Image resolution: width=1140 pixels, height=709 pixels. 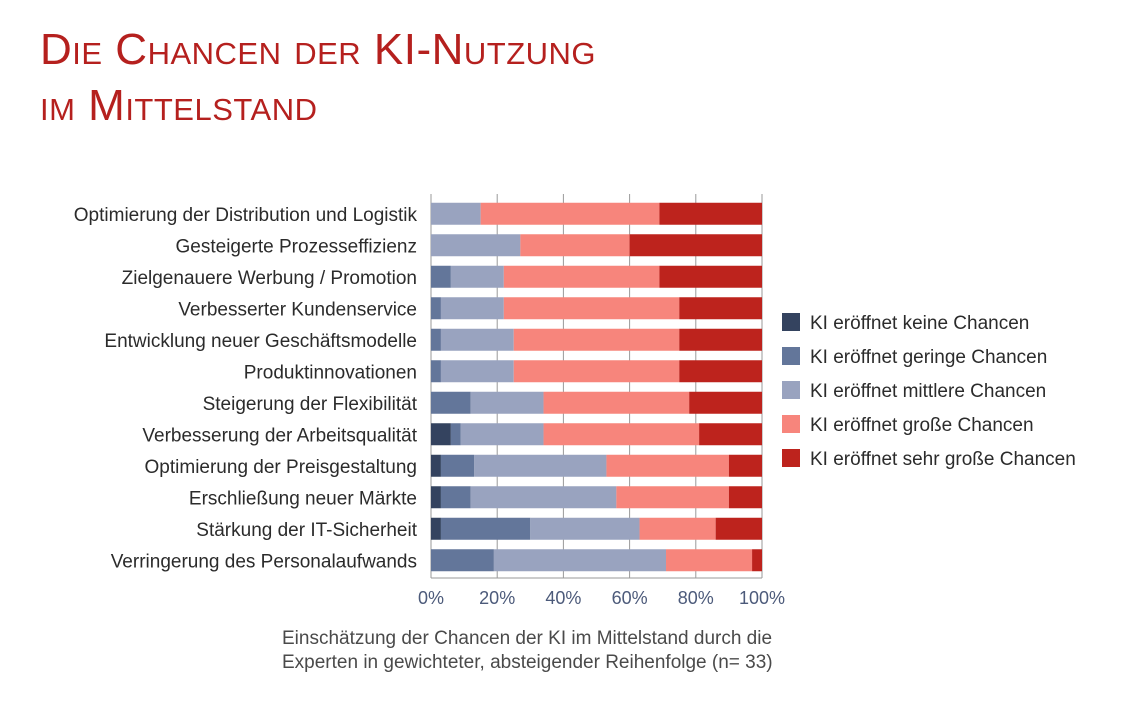 What do you see at coordinates (922, 425) in the screenshot?
I see `legend-label-3: KI eröffnet große Chancen` at bounding box center [922, 425].